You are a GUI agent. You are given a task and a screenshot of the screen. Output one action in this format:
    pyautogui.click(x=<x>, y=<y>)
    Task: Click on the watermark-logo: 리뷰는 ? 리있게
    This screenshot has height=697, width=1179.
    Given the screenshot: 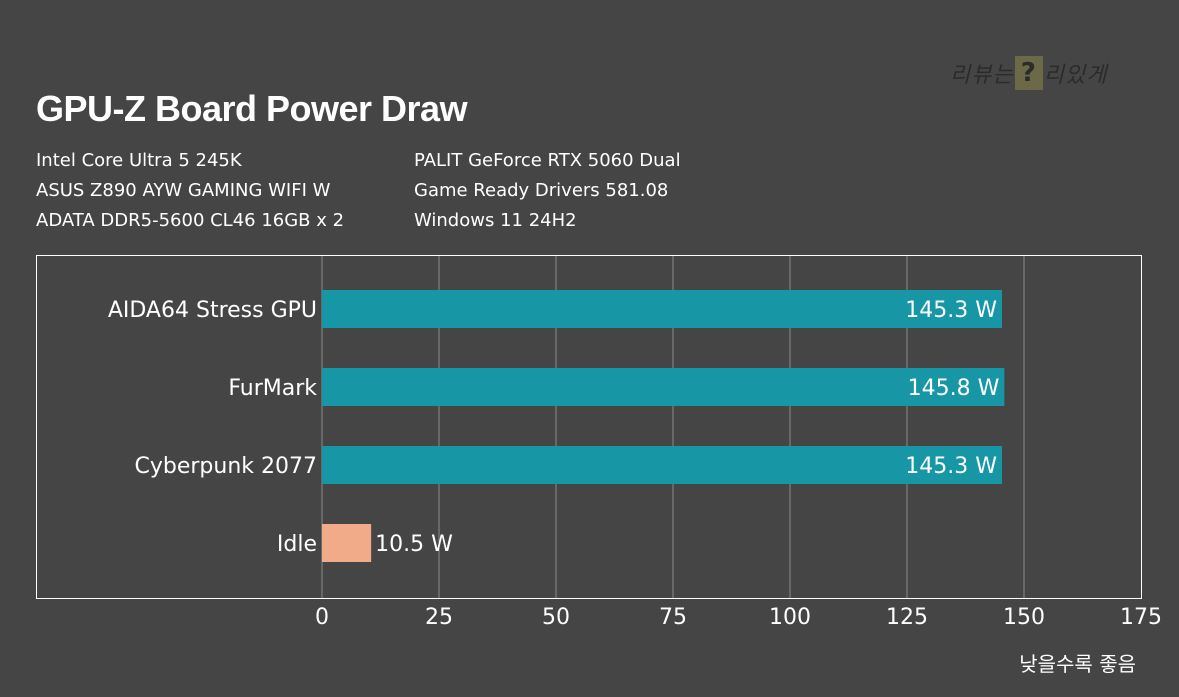 What is the action you would take?
    pyautogui.click(x=1028, y=73)
    